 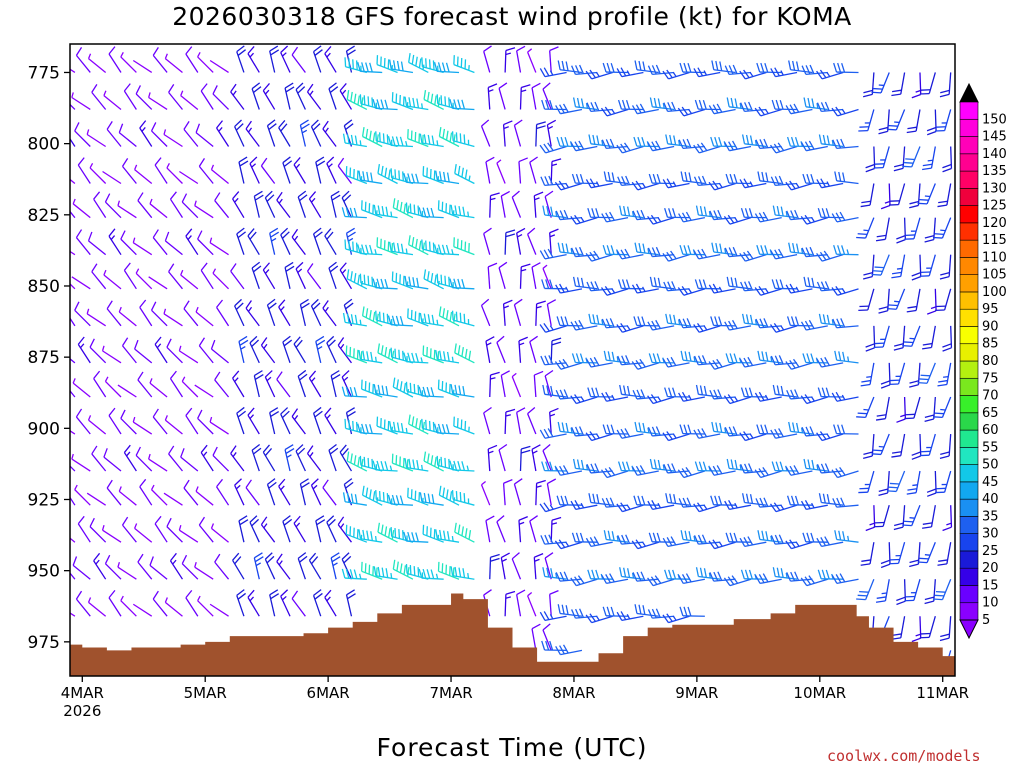 I want to click on colorbar-label: 5, so click(x=986, y=620).